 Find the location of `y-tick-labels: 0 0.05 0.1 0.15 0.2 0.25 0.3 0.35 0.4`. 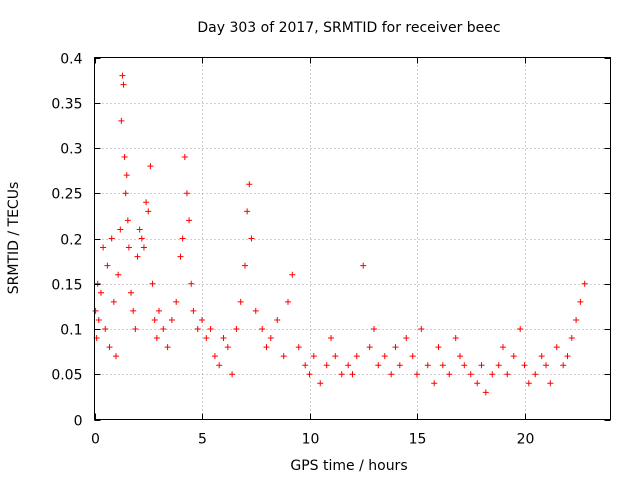

y-tick-labels: 0 0.05 0.1 0.15 0.2 0.25 0.3 0.35 0.4 is located at coordinates (66, 241).